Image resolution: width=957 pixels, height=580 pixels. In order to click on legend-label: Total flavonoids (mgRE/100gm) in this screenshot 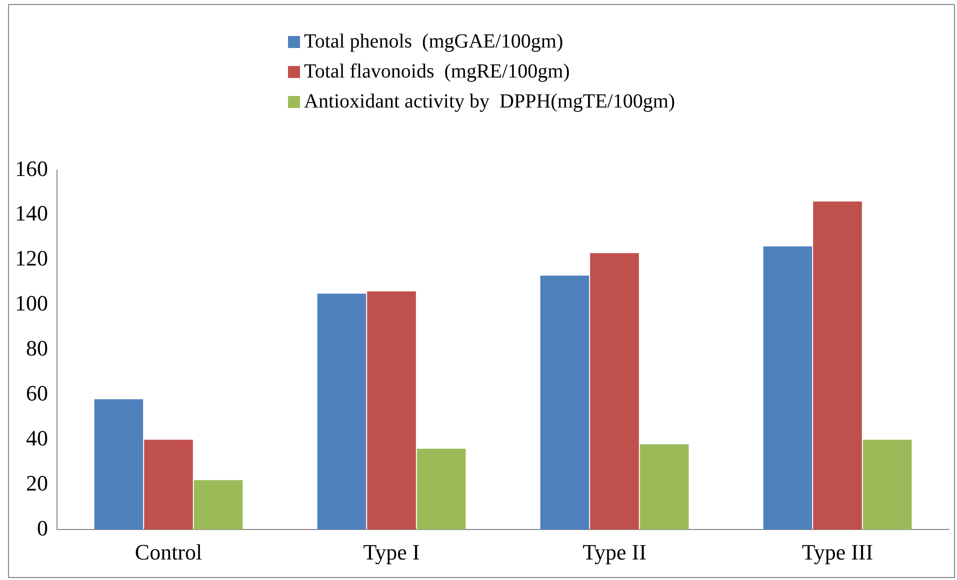, I will do `click(437, 71)`.